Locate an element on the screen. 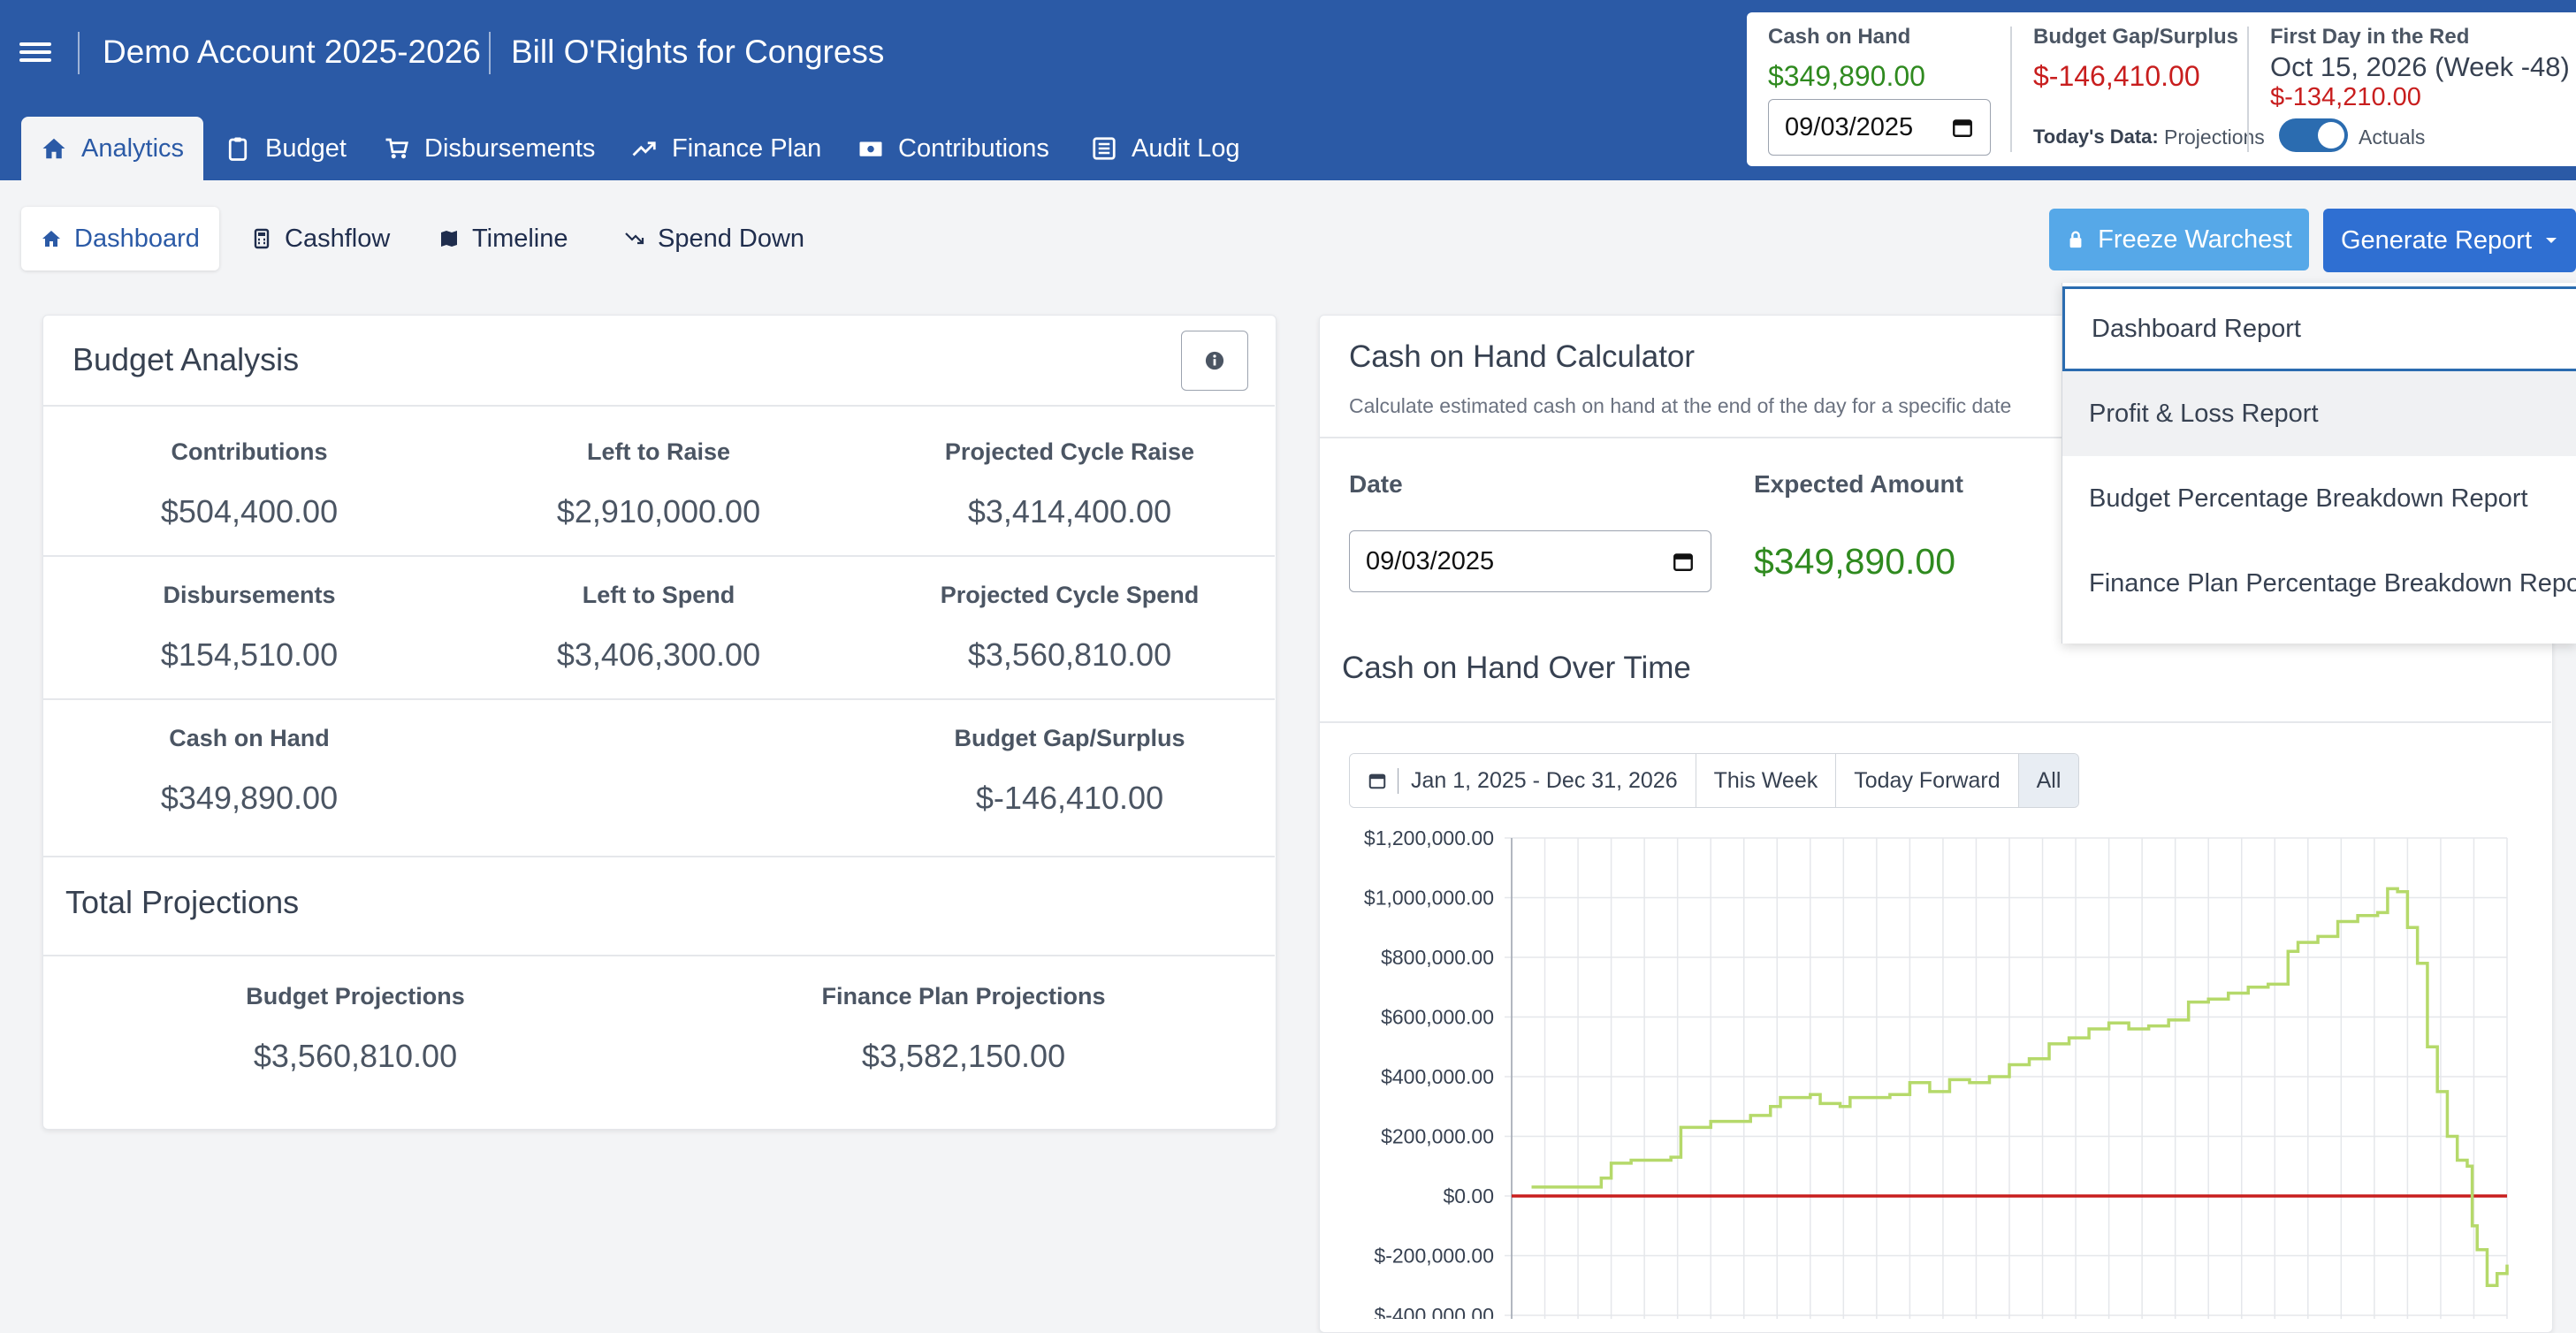 This screenshot has height=1333, width=2576. generate-report-button: Generate Report is located at coordinates (2449, 241).